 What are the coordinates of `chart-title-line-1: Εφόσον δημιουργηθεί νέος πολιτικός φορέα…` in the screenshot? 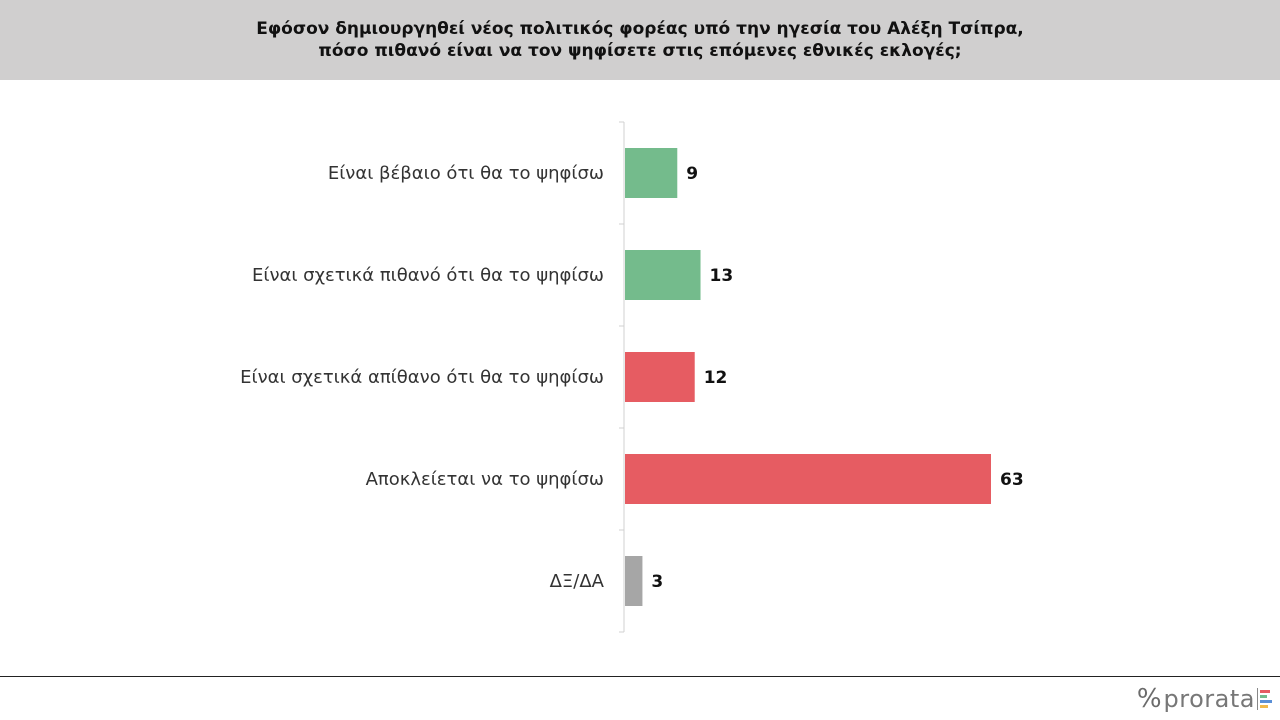 It's located at (640, 29).